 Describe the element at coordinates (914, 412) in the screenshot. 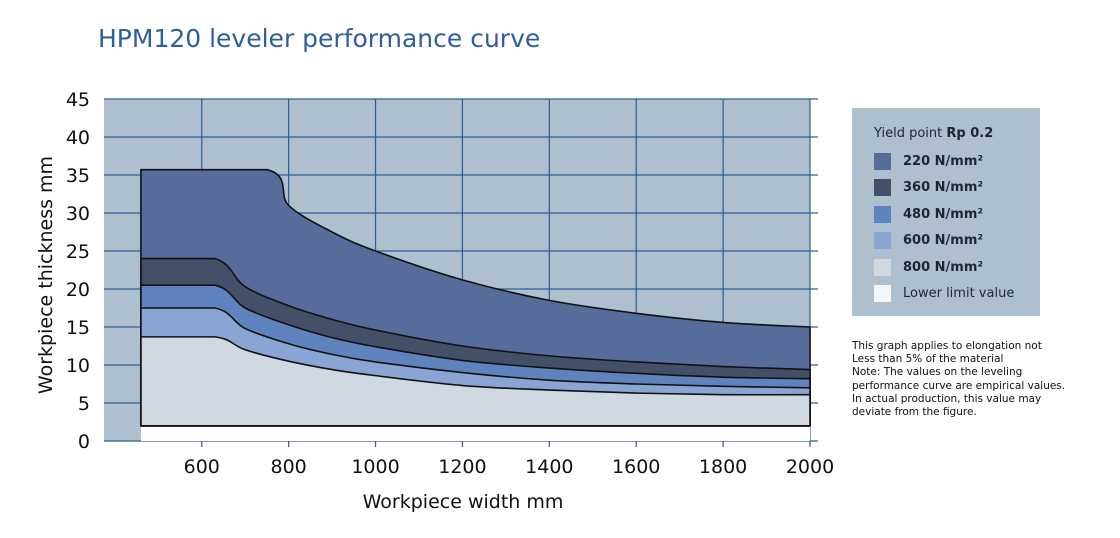

I see `note-line: deviate from the figure.` at that location.